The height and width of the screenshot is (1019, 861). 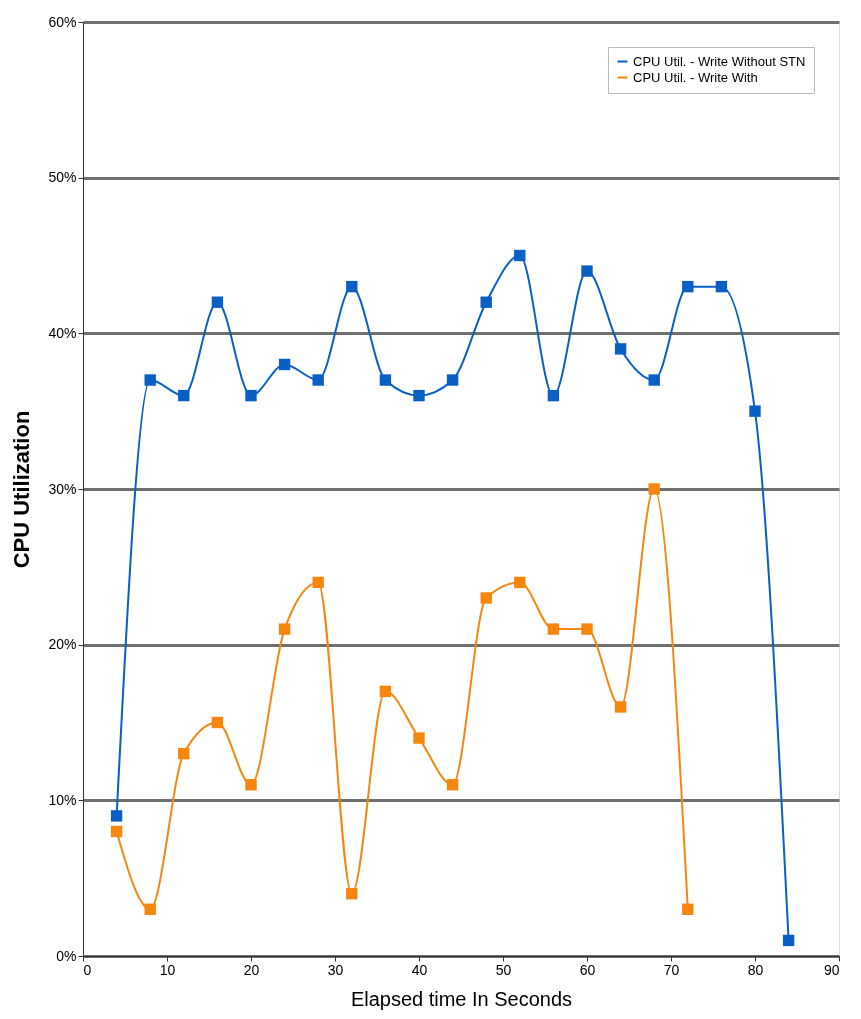 What do you see at coordinates (831, 969) in the screenshot?
I see `x-tick-label: 90` at bounding box center [831, 969].